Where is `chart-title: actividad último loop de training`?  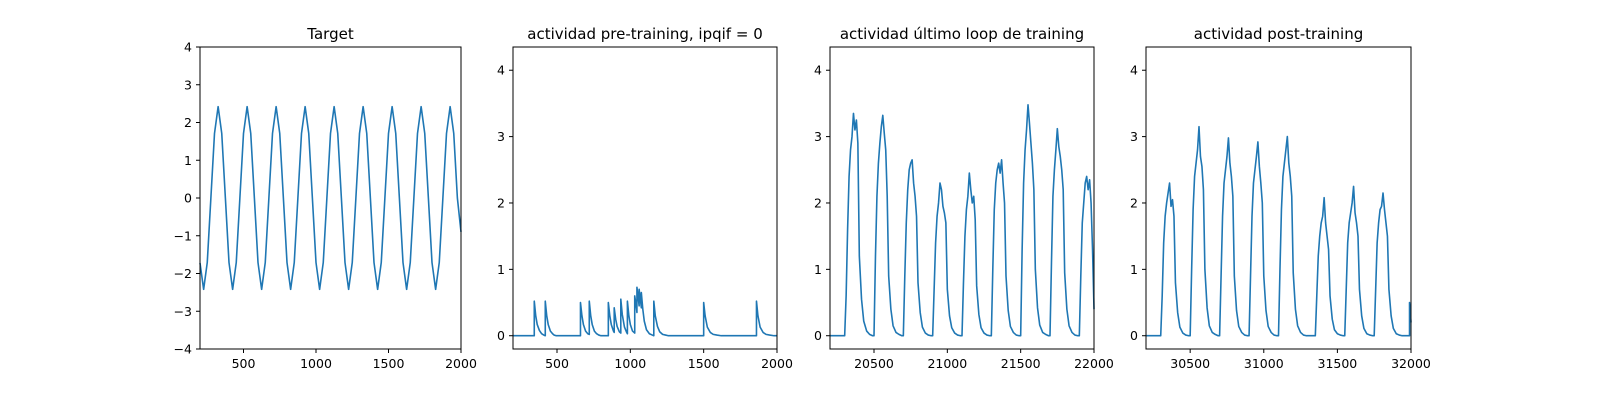 chart-title: actividad último loop de training is located at coordinates (962, 34).